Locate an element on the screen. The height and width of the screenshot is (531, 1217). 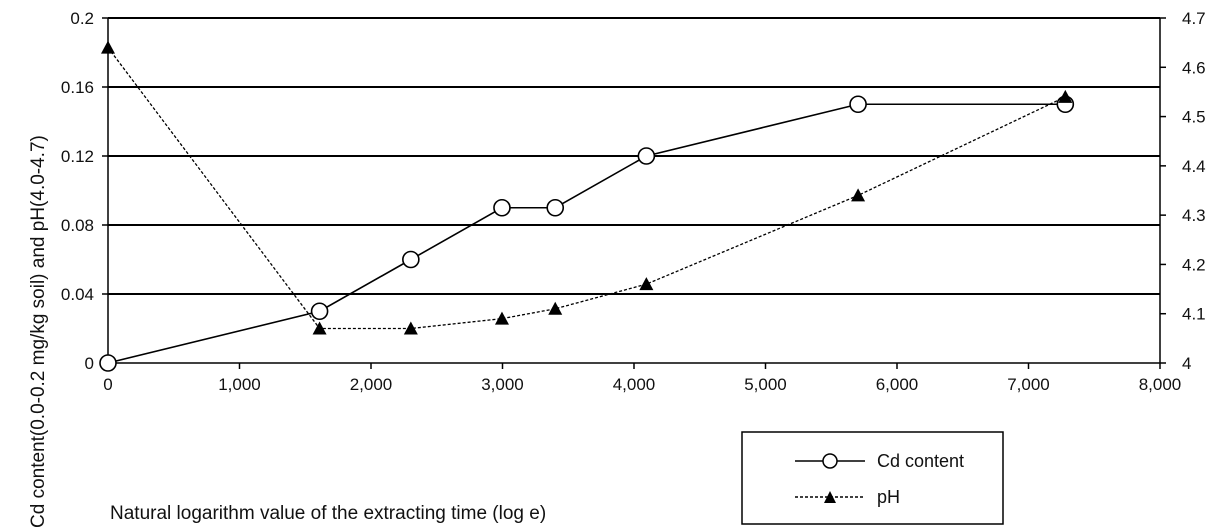
right-axis-ticks: 4 4.1 4.2 4.3 4.4 4.5 4.6 4.7 is located at coordinates (1183, 191).